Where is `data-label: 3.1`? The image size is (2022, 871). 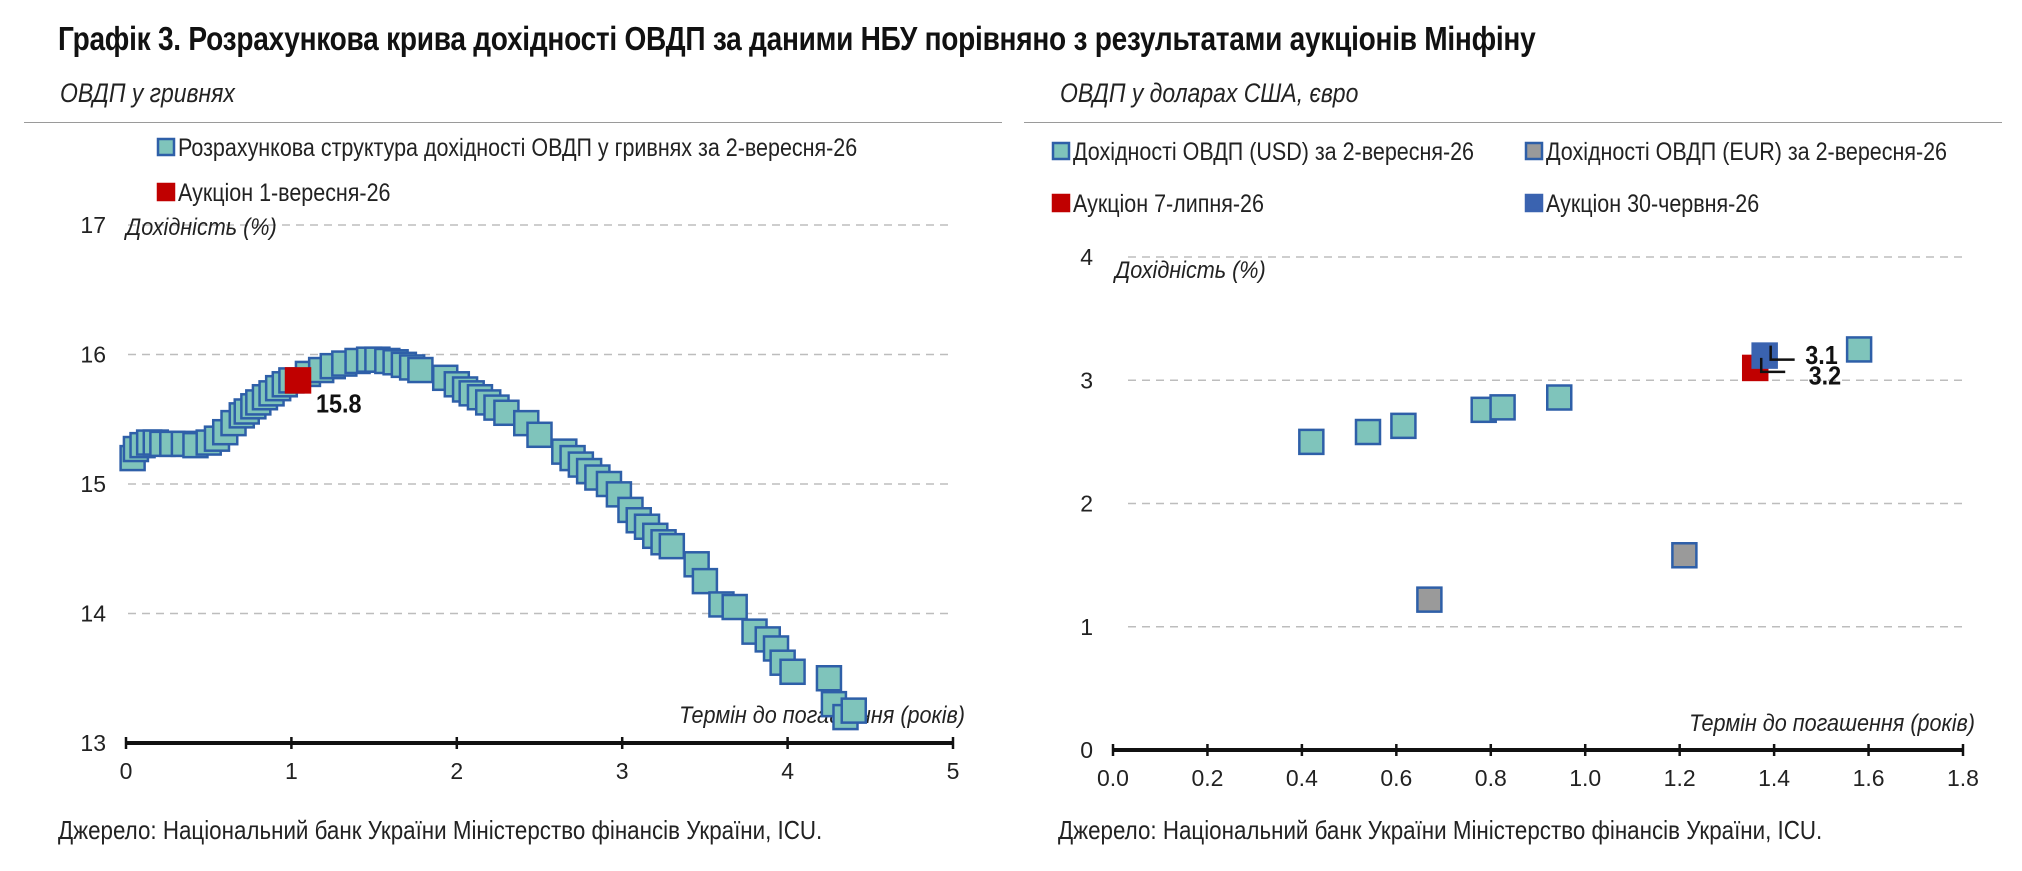
data-label: 3.1 is located at coordinates (1821, 356).